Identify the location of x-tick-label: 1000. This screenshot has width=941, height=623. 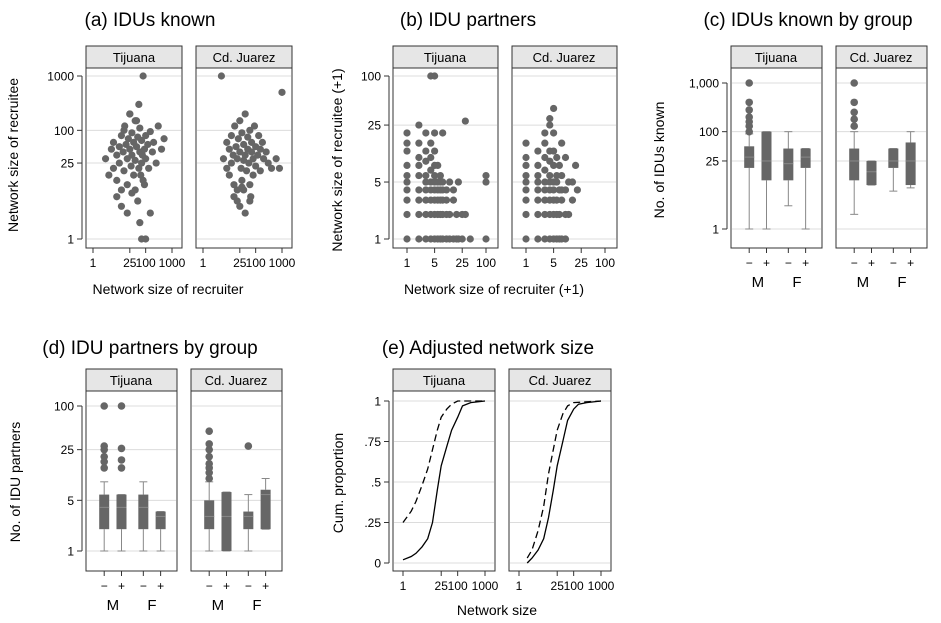
(172, 263).